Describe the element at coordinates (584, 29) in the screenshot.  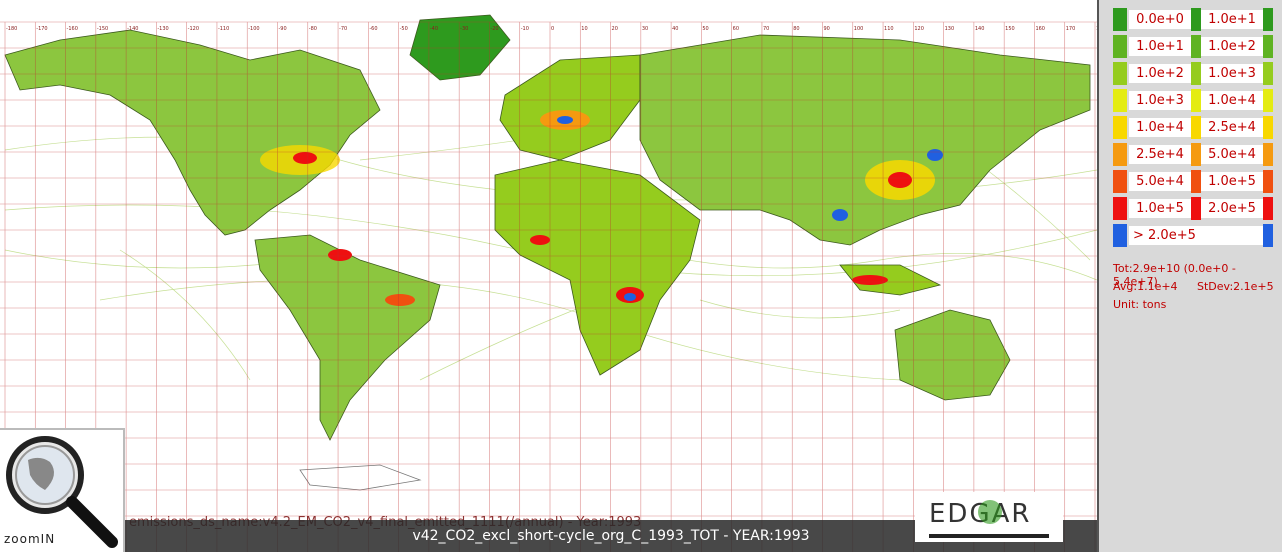
I see `longitude-tick: 10` at that location.